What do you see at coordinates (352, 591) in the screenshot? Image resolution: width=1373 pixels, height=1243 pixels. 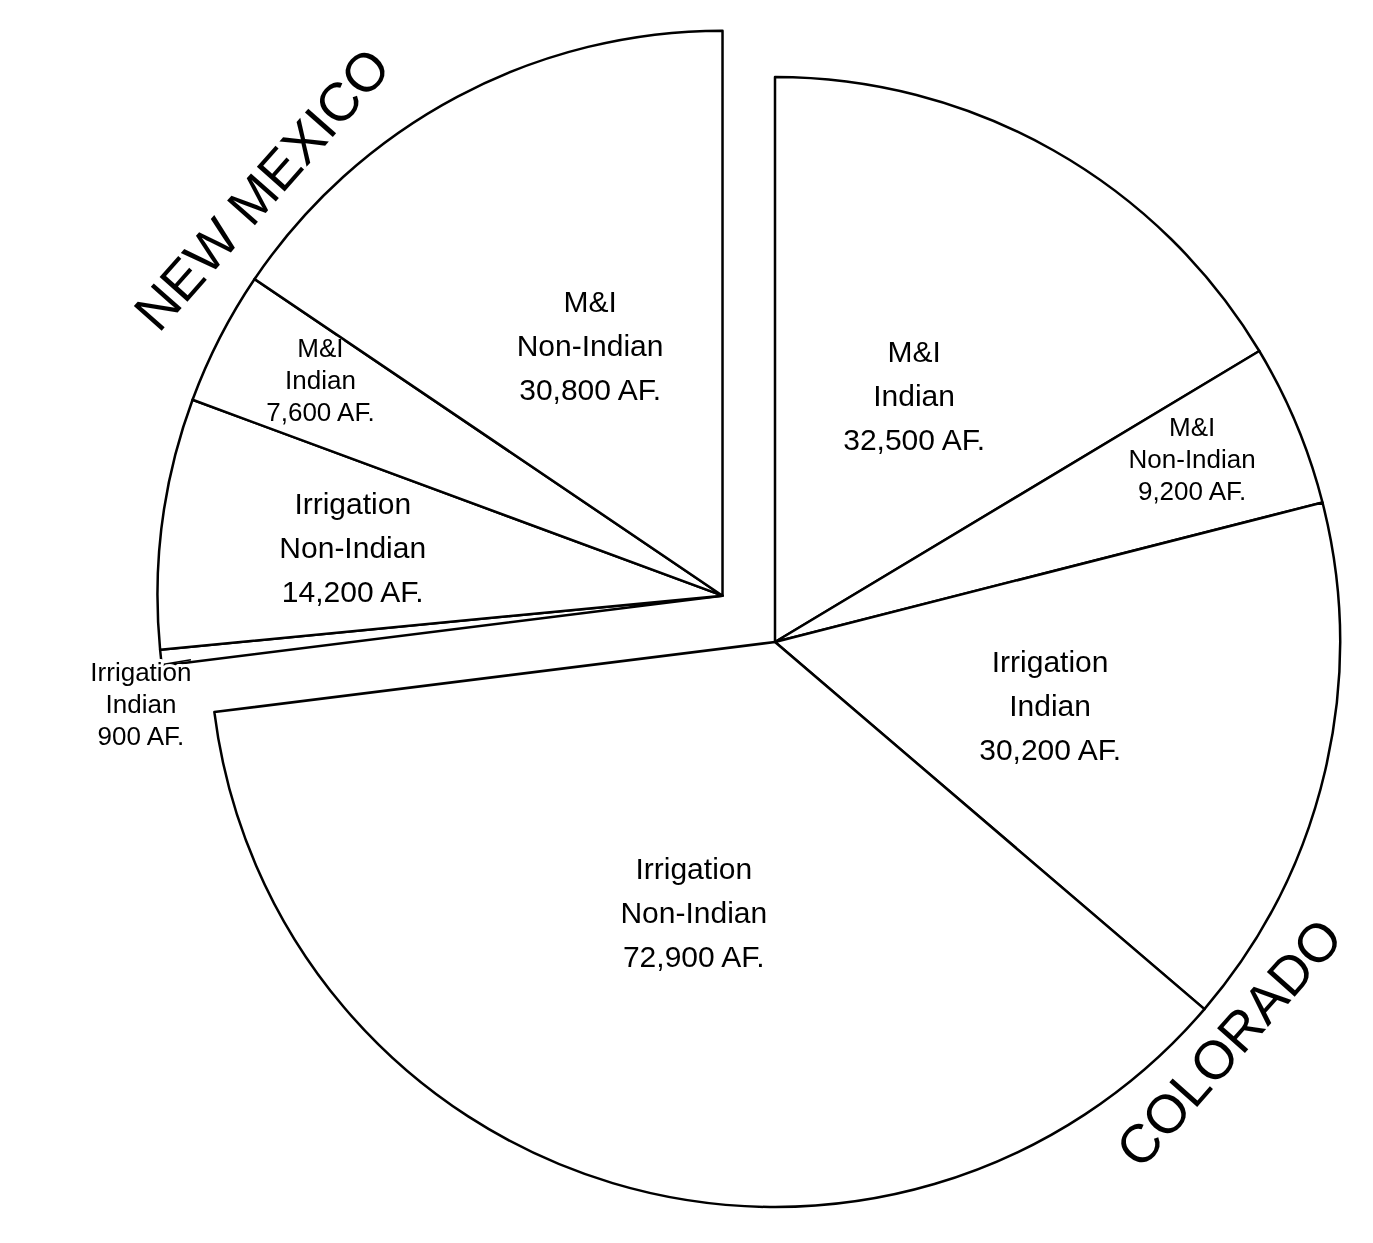 I see `data-label: 14,200 AF.` at bounding box center [352, 591].